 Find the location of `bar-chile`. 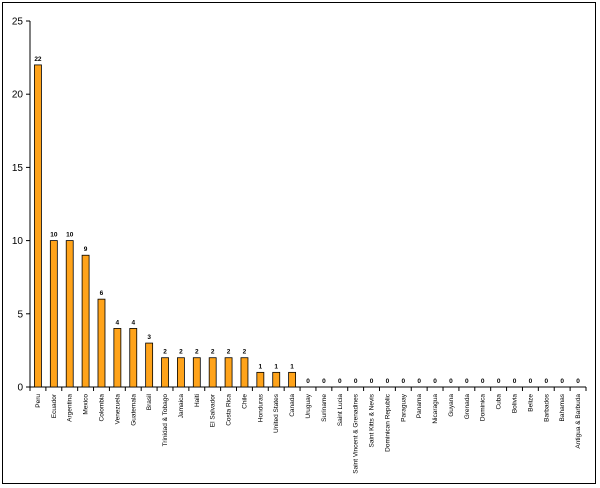

bar-chile is located at coordinates (244, 372).